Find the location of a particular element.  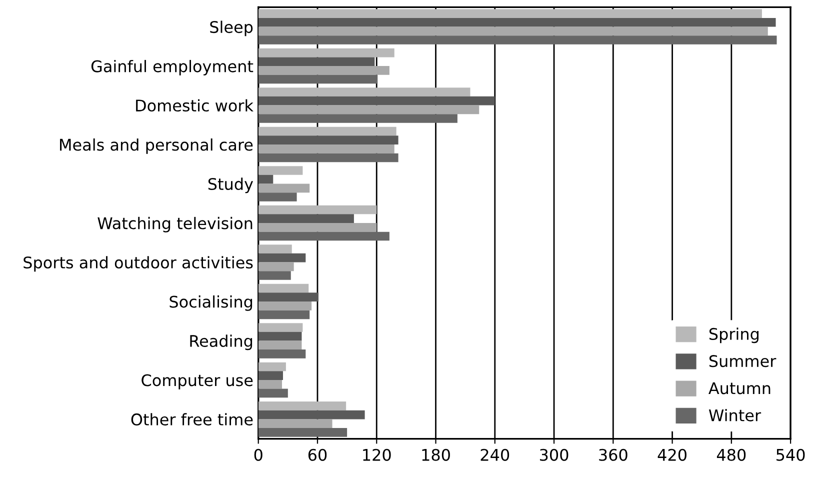

legend-label: Spring is located at coordinates (733, 336).